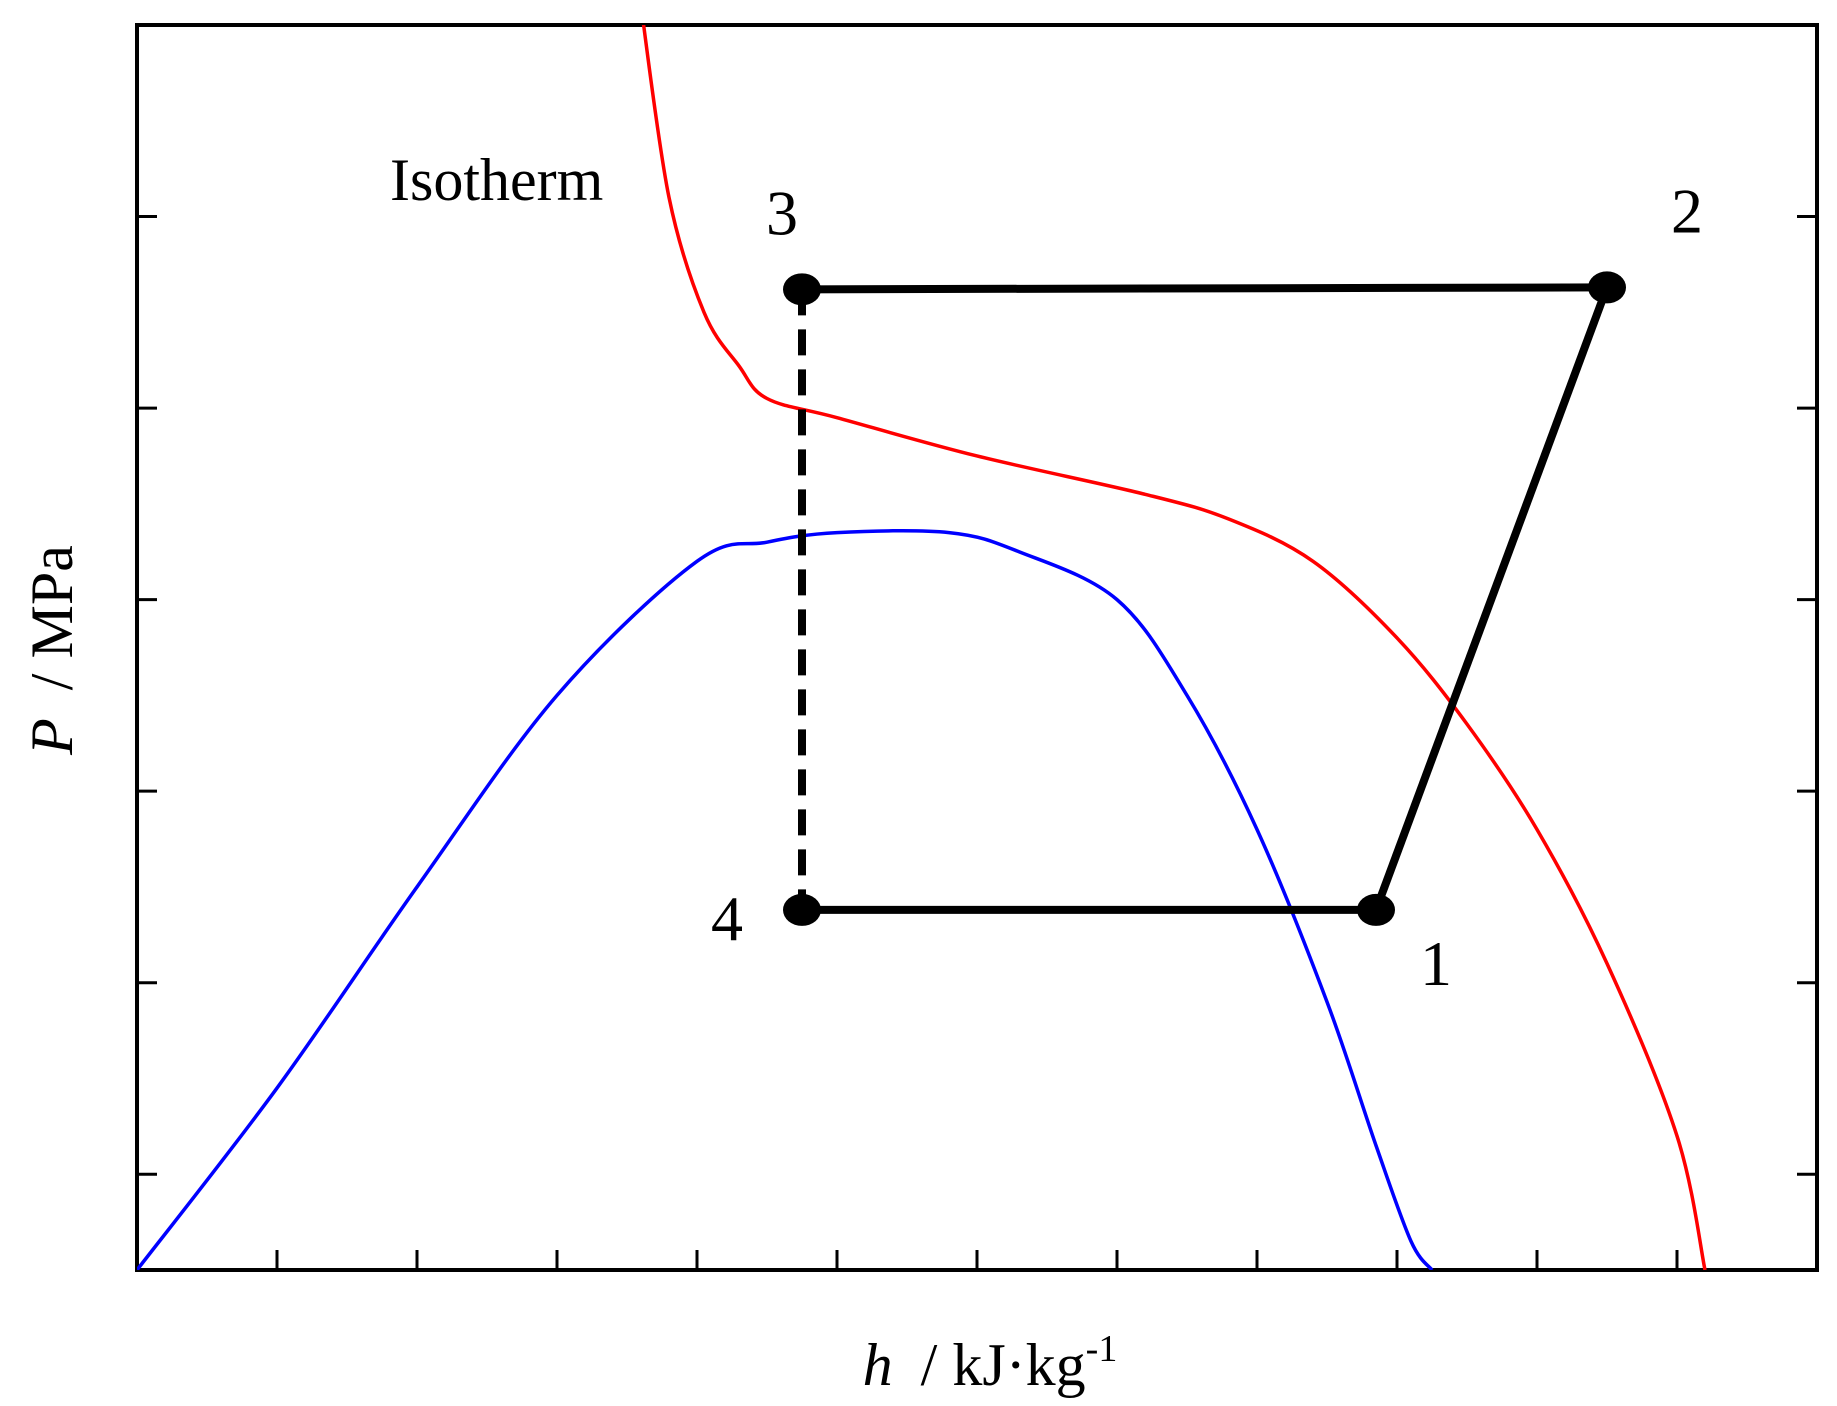  Describe the element at coordinates (1102, 1349) in the screenshot. I see `x-axis-unit-exponent: -1` at that location.